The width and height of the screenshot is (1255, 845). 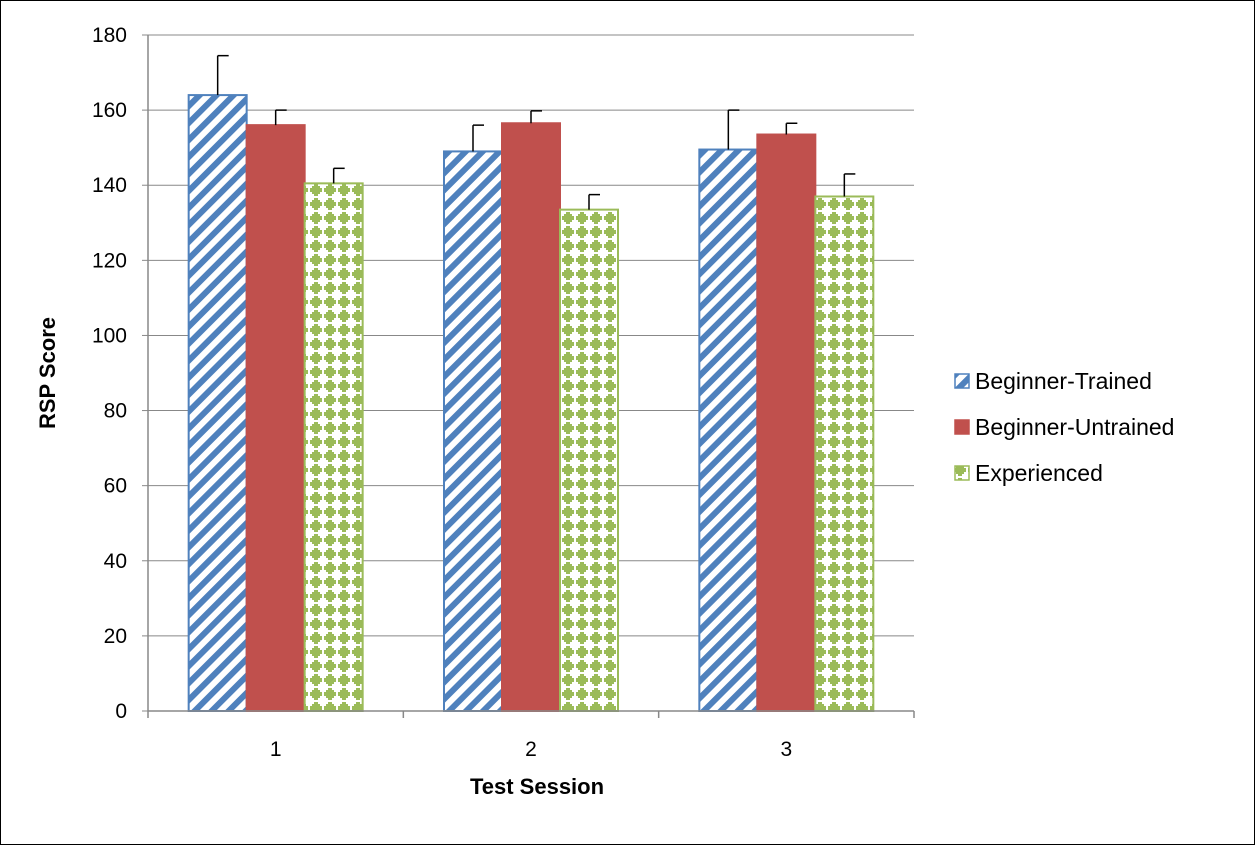 I want to click on y-axis-title: RSP Score, so click(x=47, y=373).